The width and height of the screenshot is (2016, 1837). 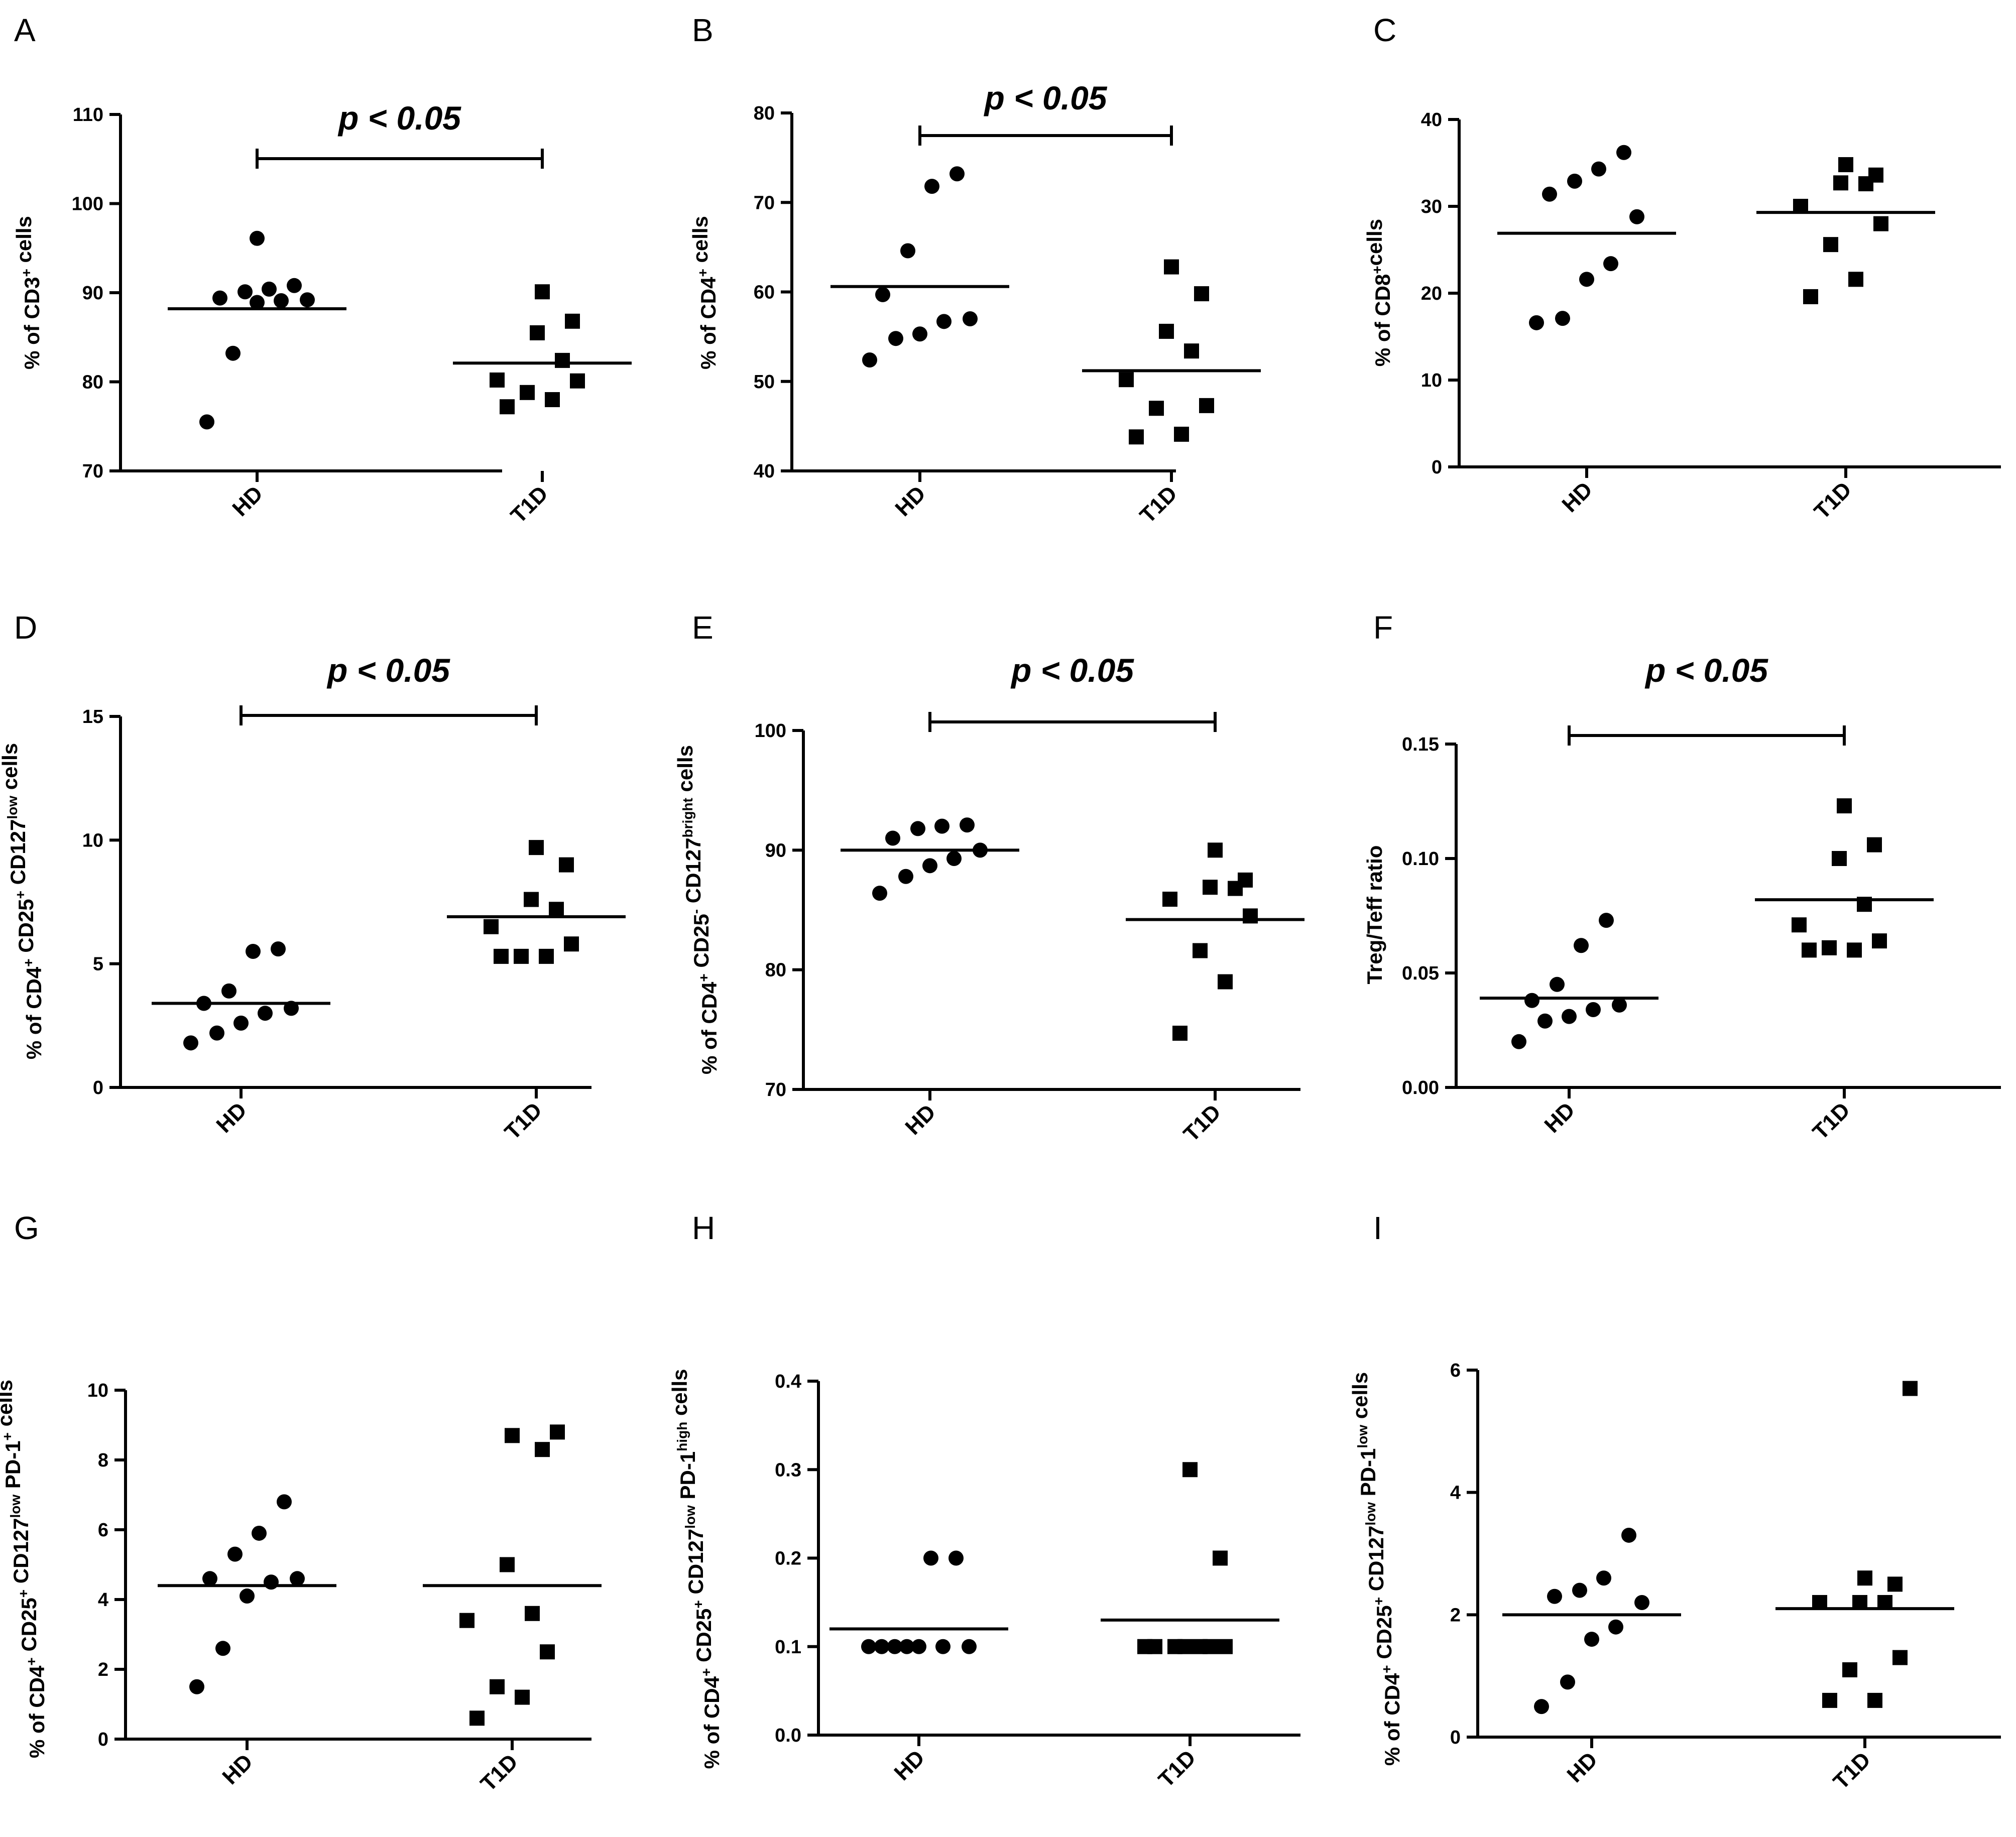 I want to click on y-tick-label: 50, so click(x=764, y=383).